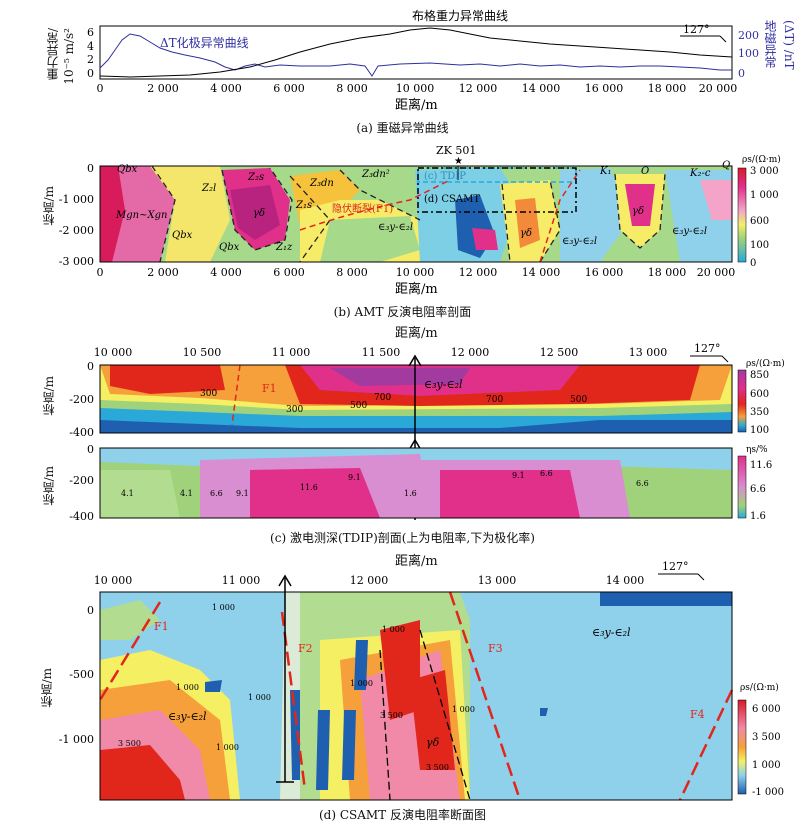  Describe the element at coordinates (90, 73) in the screenshot. I see `panel-a-ytick-0: 0` at that location.